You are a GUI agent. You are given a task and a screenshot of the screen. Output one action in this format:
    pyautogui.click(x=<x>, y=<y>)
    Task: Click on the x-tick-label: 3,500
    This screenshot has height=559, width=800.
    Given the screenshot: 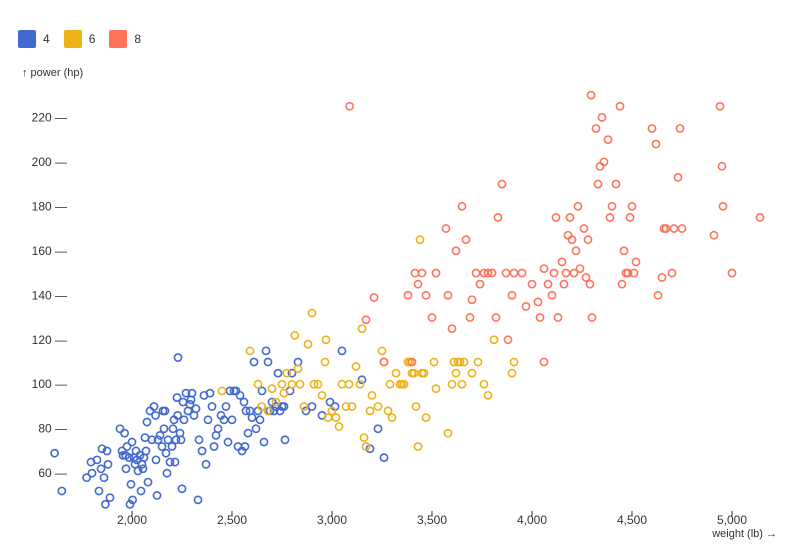 What is the action you would take?
    pyautogui.click(x=432, y=520)
    